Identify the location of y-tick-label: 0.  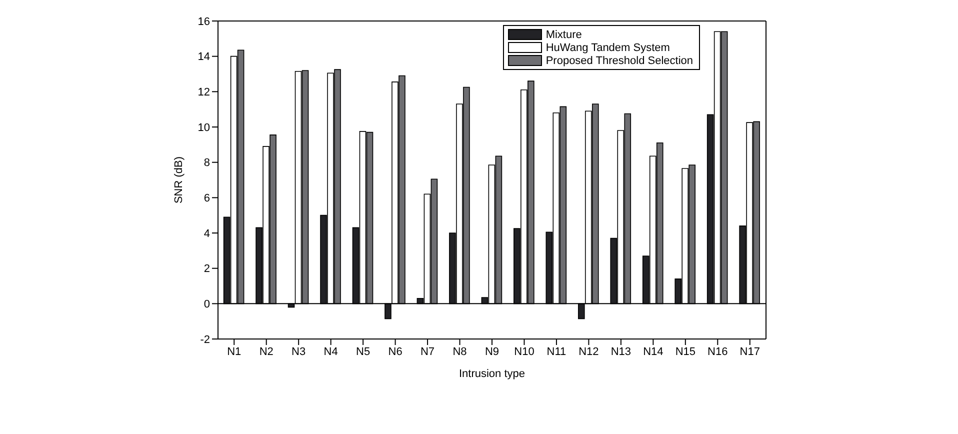
(207, 304).